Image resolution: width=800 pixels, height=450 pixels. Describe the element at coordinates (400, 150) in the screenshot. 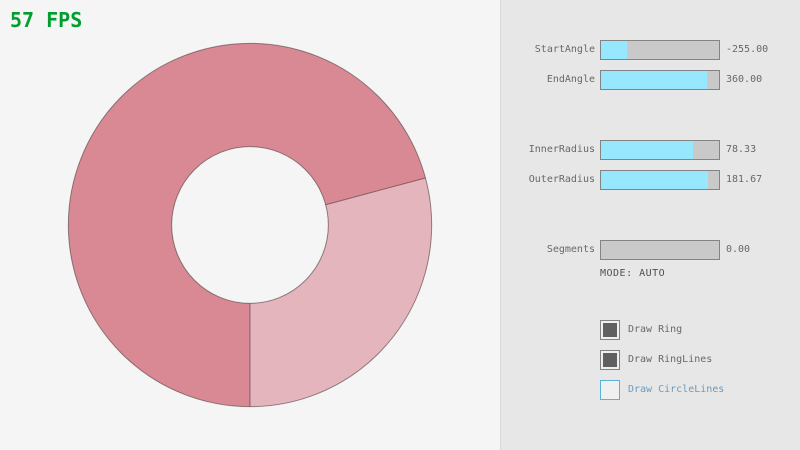

I see `inner-radius-row: InnerRadius 78.33` at that location.